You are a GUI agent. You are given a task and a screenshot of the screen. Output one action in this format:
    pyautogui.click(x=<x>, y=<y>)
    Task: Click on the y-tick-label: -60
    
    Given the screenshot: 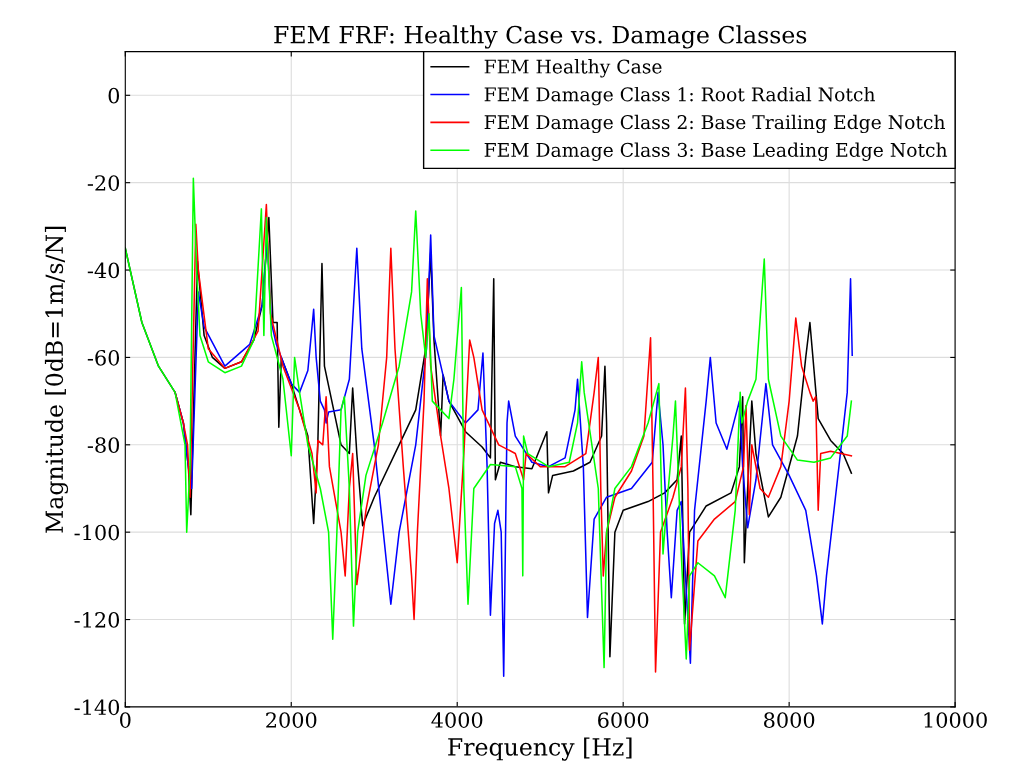 What is the action you would take?
    pyautogui.click(x=103, y=357)
    